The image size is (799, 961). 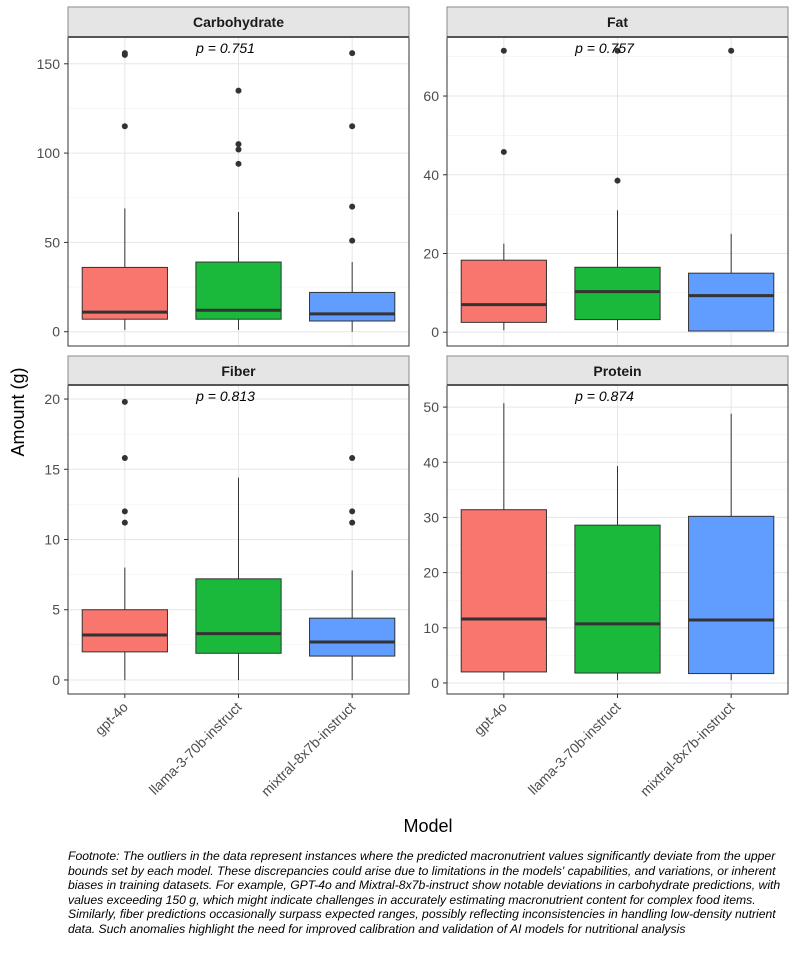 I want to click on box-fat-mixtral-8x7b-instruct, so click(x=731, y=189).